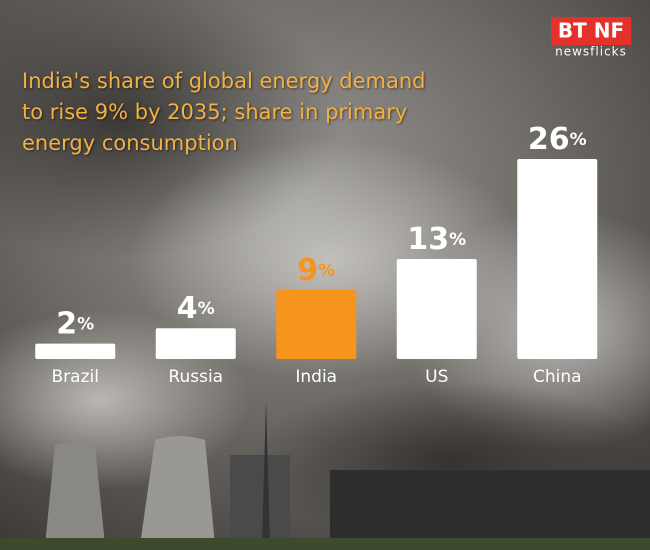 The height and width of the screenshot is (550, 650). I want to click on logo-box, so click(591, 31).